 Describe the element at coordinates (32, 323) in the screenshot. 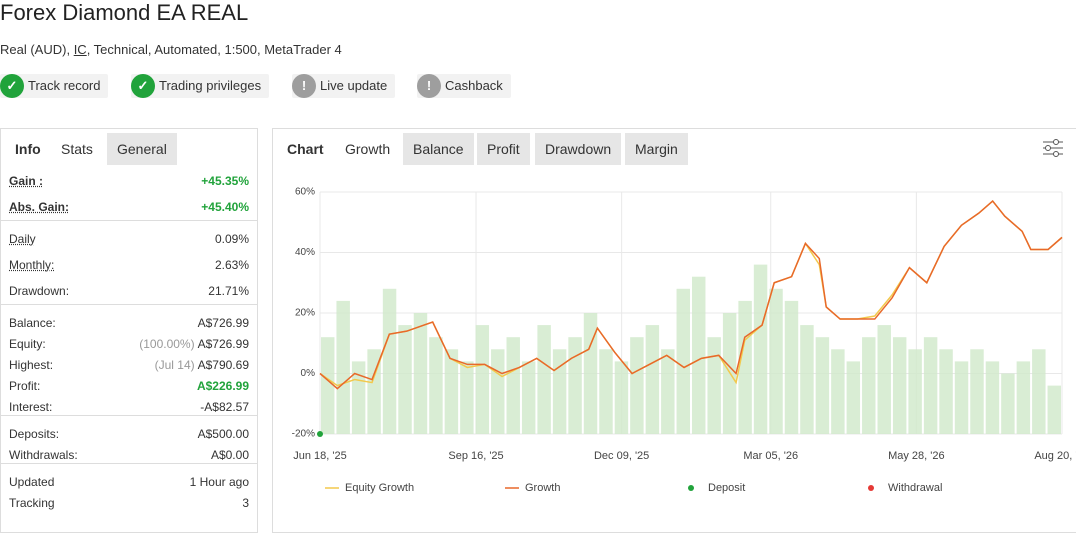

I see `stat-label: Balance:` at that location.